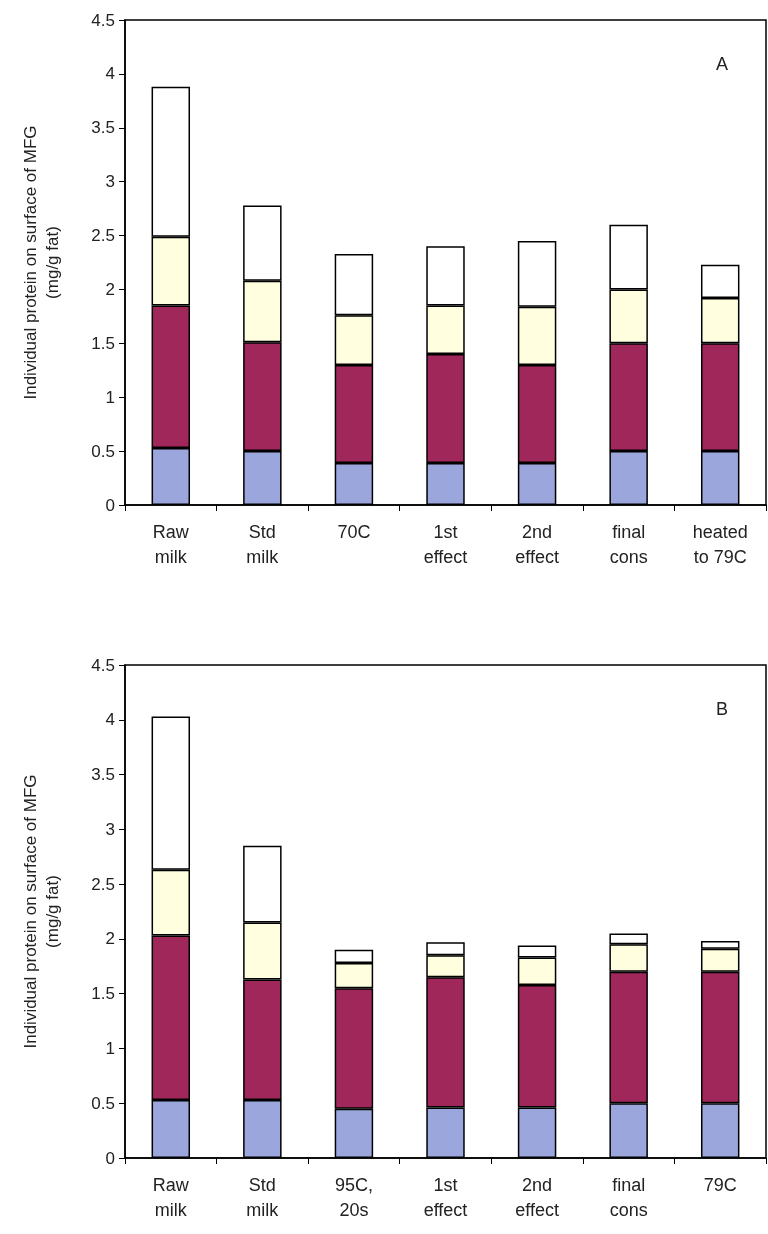 The width and height of the screenshot is (768, 1234). Describe the element at coordinates (720, 544) in the screenshot. I see `x-tick-label: heated to 79C` at that location.